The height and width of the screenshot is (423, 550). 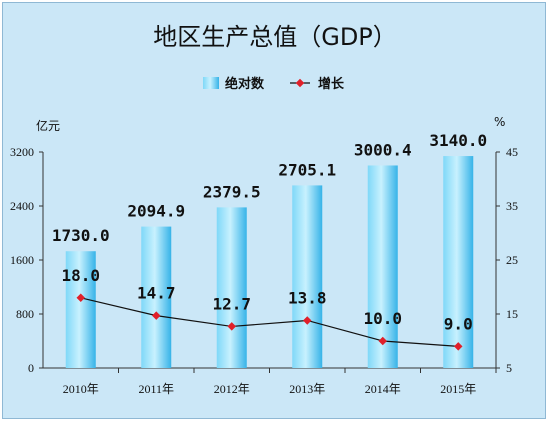 I want to click on y-right-tick-label: 15, so click(x=512, y=314).